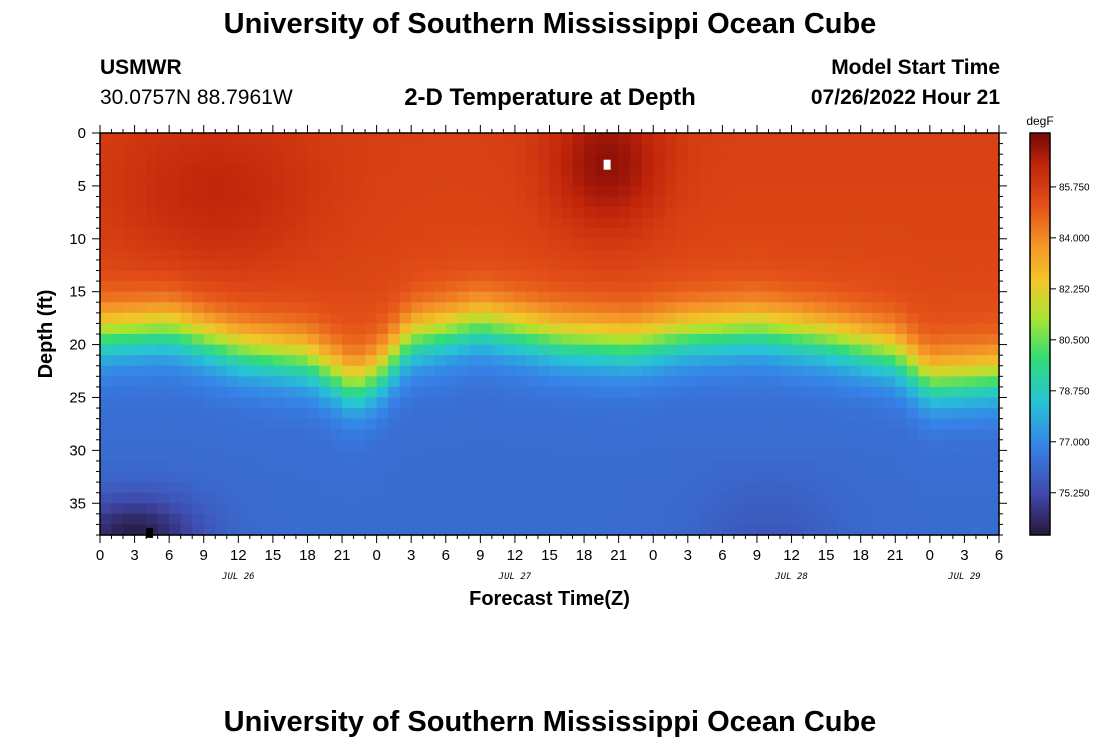 This screenshot has height=750, width=1100. I want to click on x-tick-label: 18, so click(584, 555).